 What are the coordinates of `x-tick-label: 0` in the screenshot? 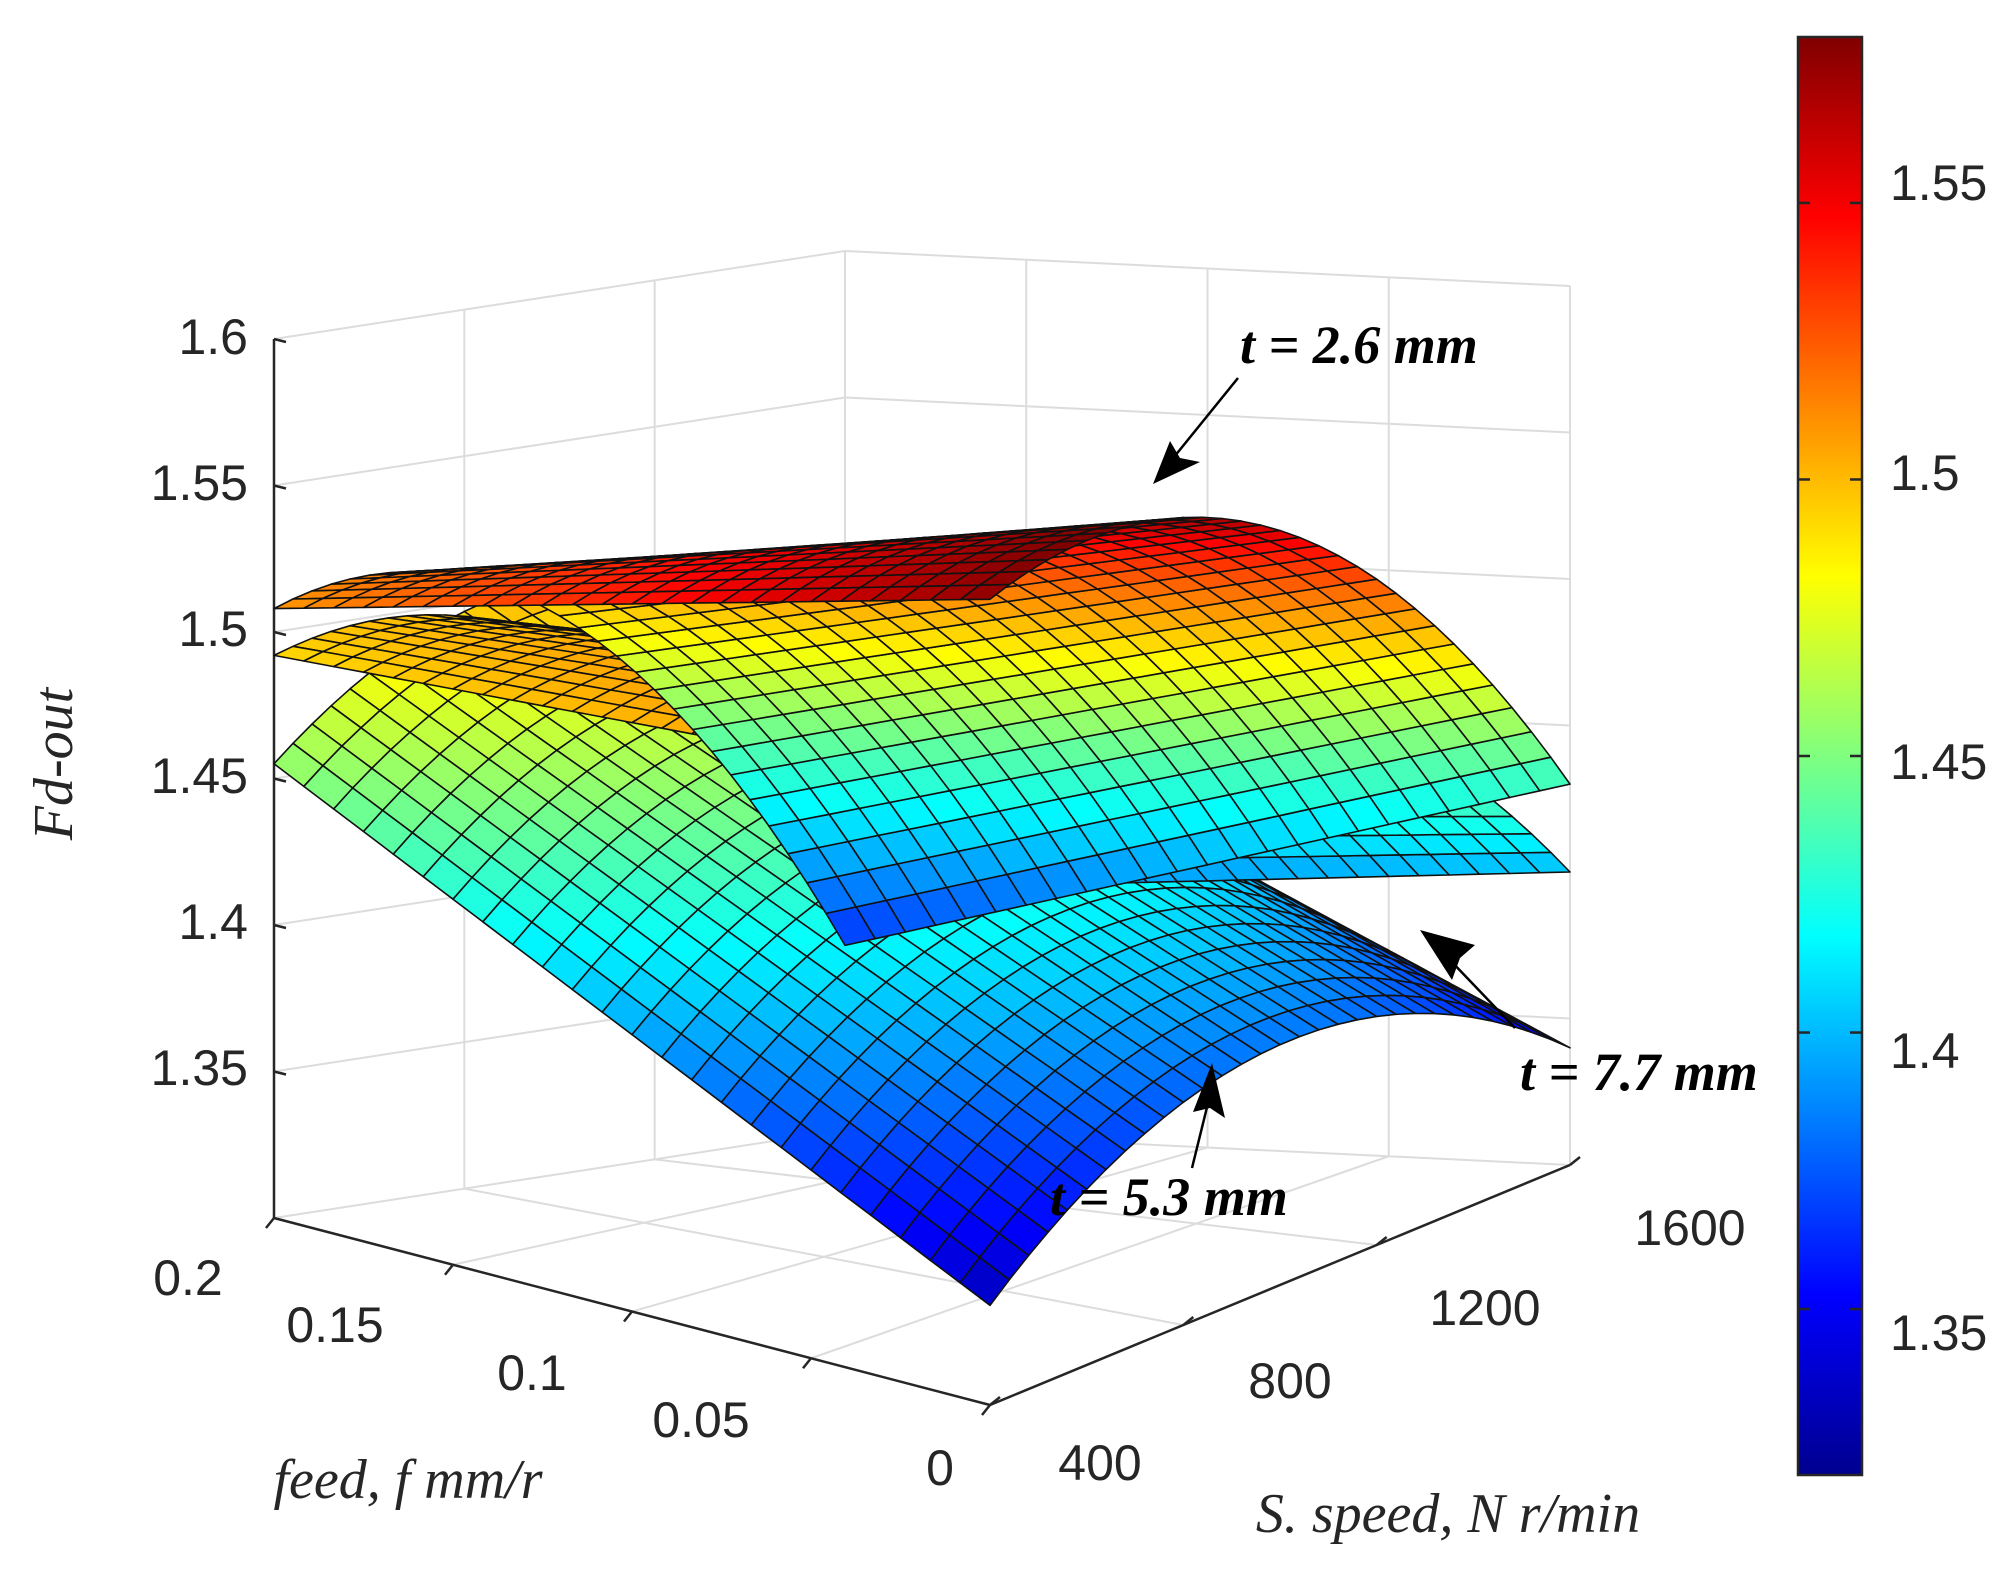 It's located at (940, 1468).